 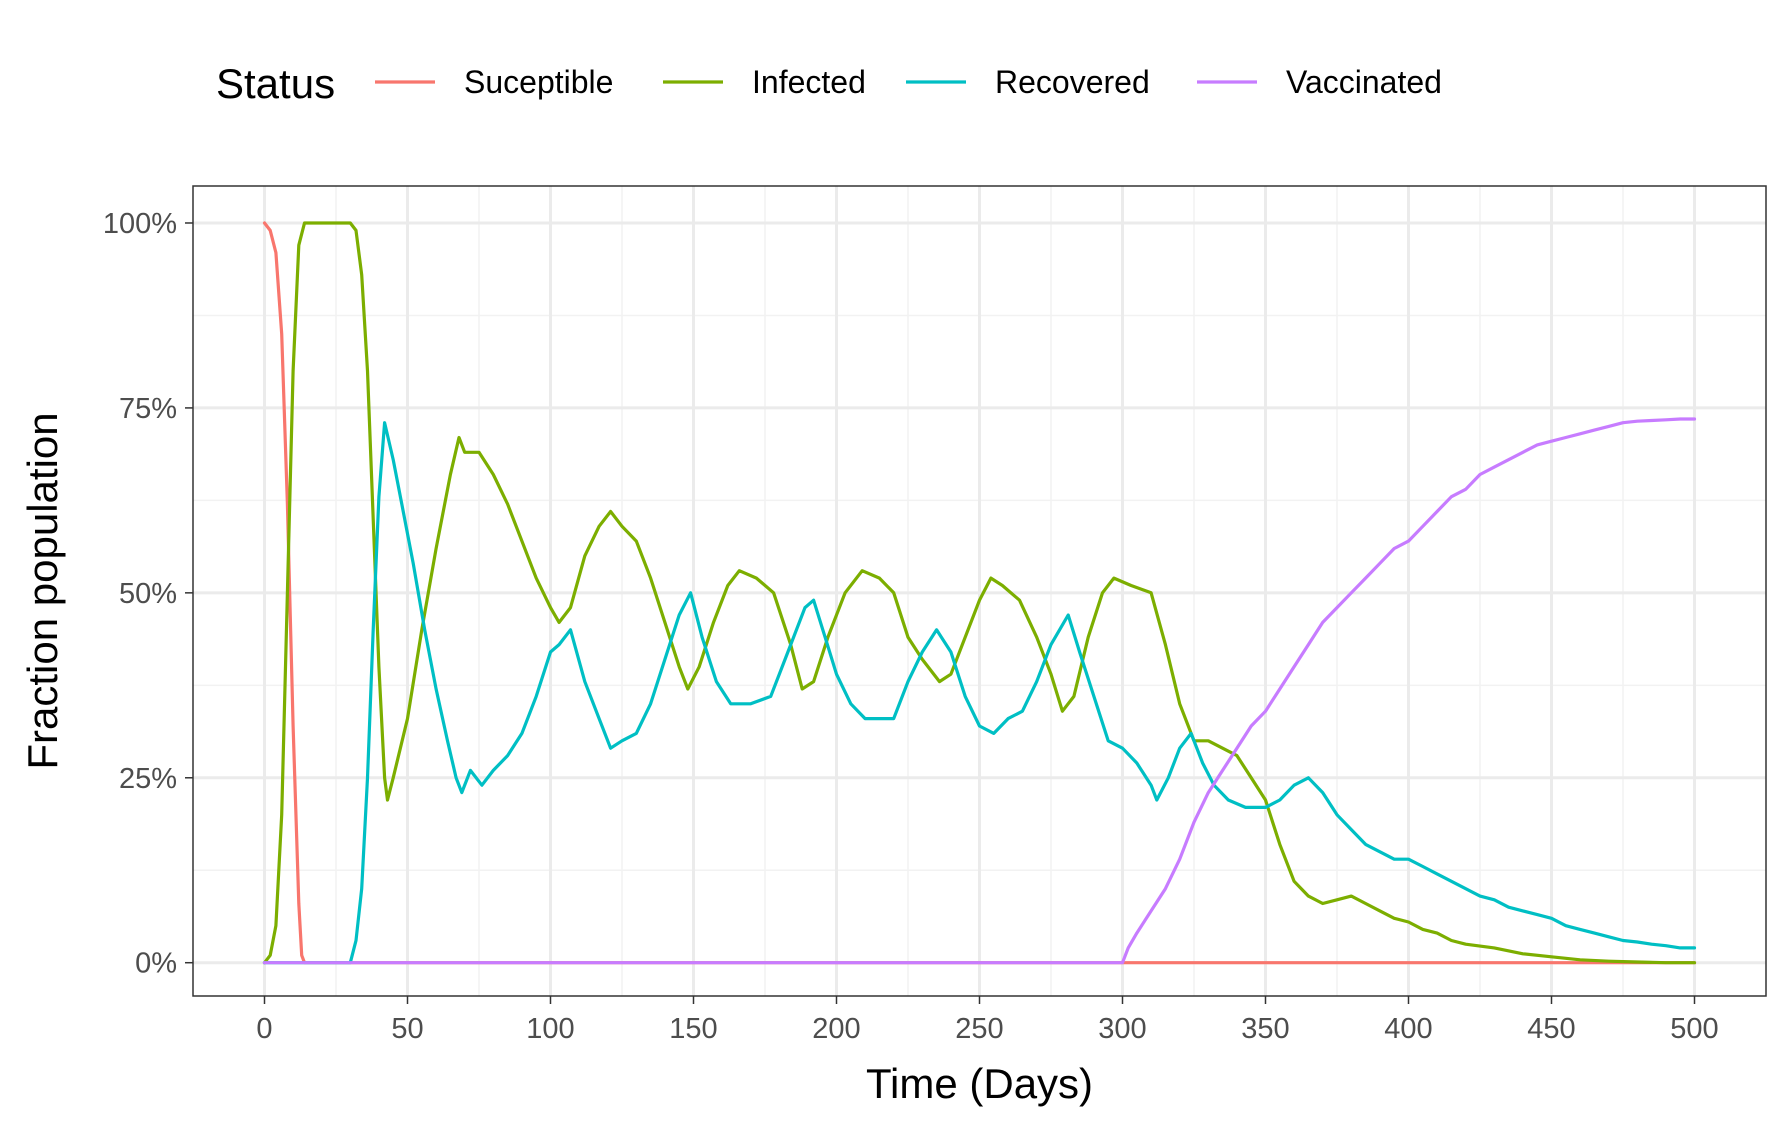 What do you see at coordinates (1694, 1029) in the screenshot?
I see `x-tick-label: 500` at bounding box center [1694, 1029].